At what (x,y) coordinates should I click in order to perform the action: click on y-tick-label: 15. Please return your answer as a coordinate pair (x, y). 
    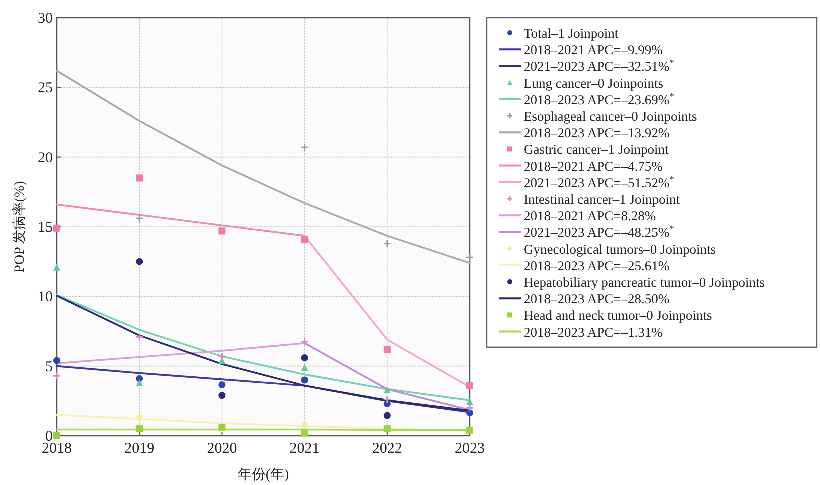
    Looking at the image, I should click on (45, 228).